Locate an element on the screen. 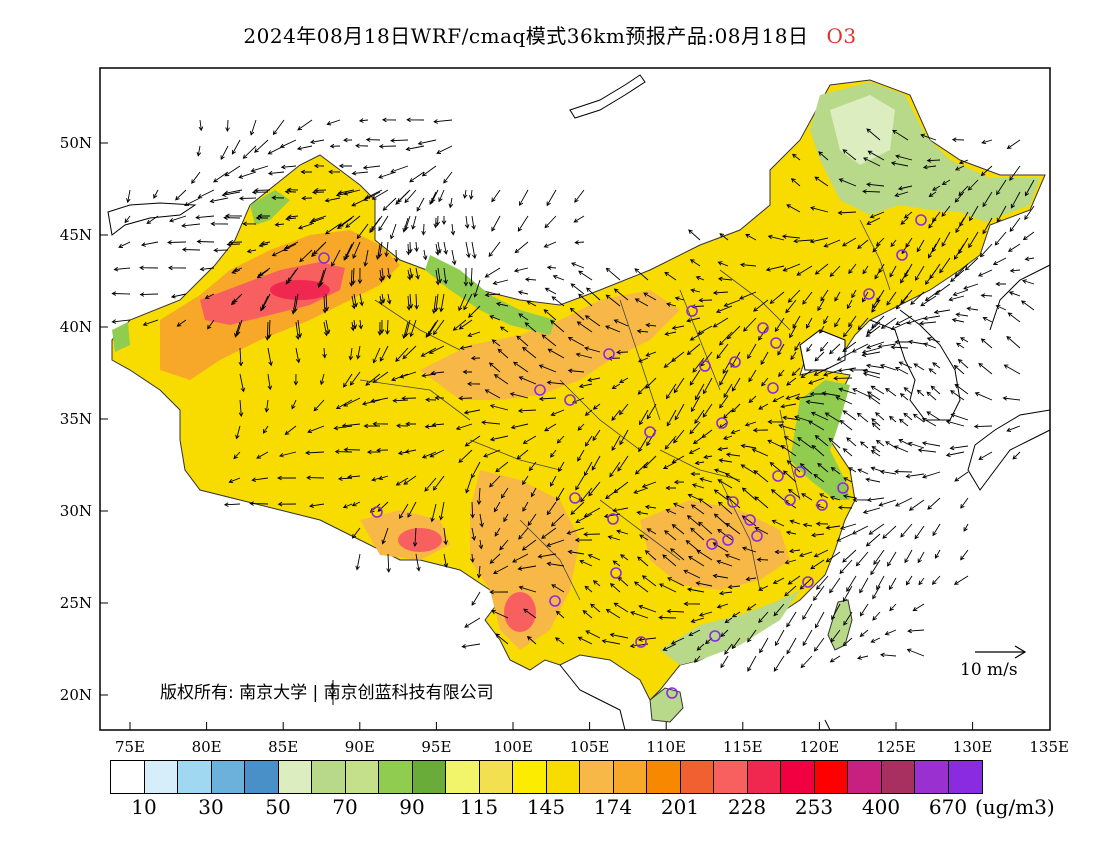  lon-tick-label: 80E is located at coordinates (207, 747).